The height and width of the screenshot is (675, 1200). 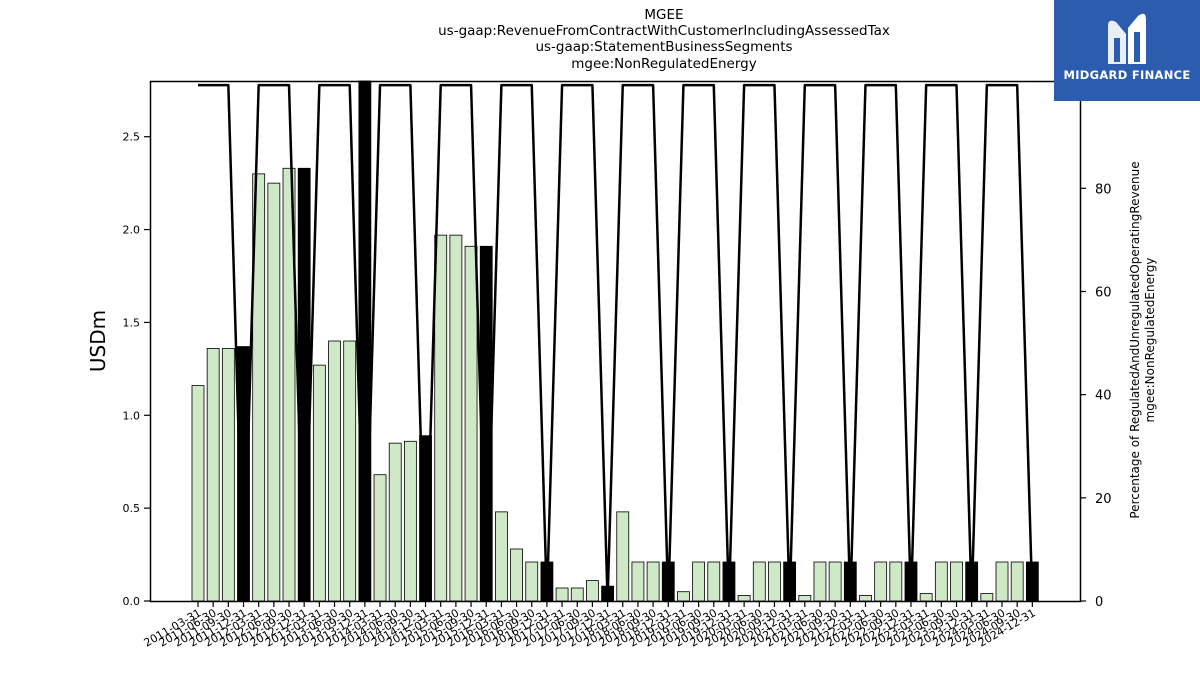 I want to click on y2-tick-label: 60, so click(x=1103, y=292).